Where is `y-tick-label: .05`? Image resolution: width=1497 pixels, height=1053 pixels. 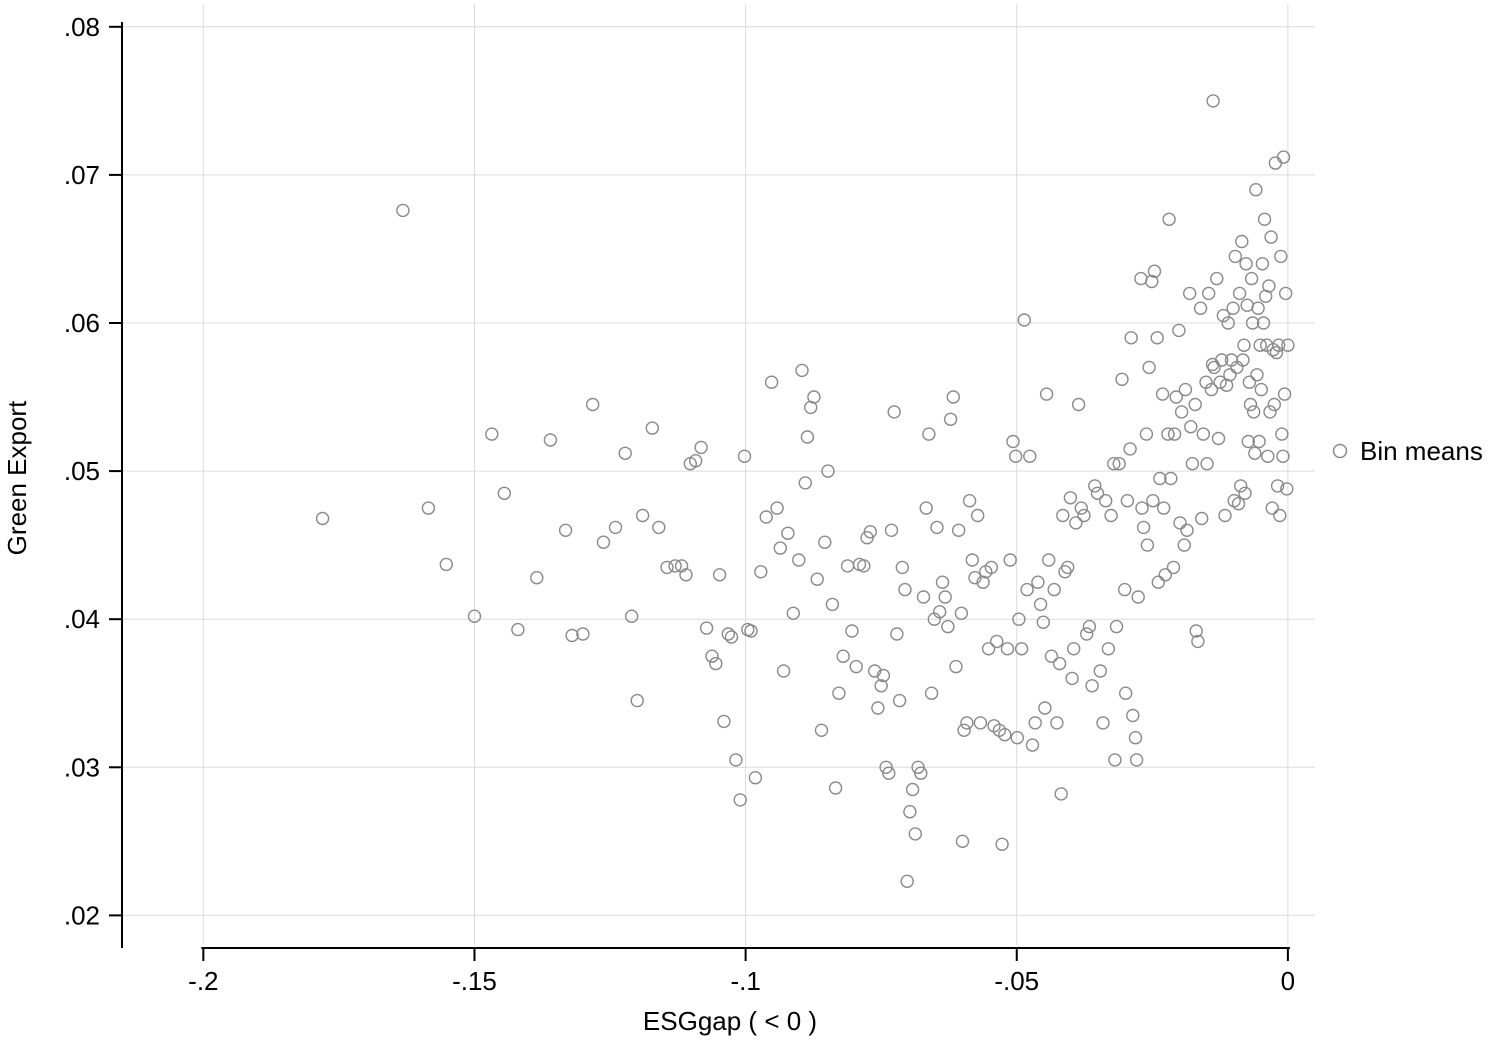
y-tick-label: .05 is located at coordinates (82, 471).